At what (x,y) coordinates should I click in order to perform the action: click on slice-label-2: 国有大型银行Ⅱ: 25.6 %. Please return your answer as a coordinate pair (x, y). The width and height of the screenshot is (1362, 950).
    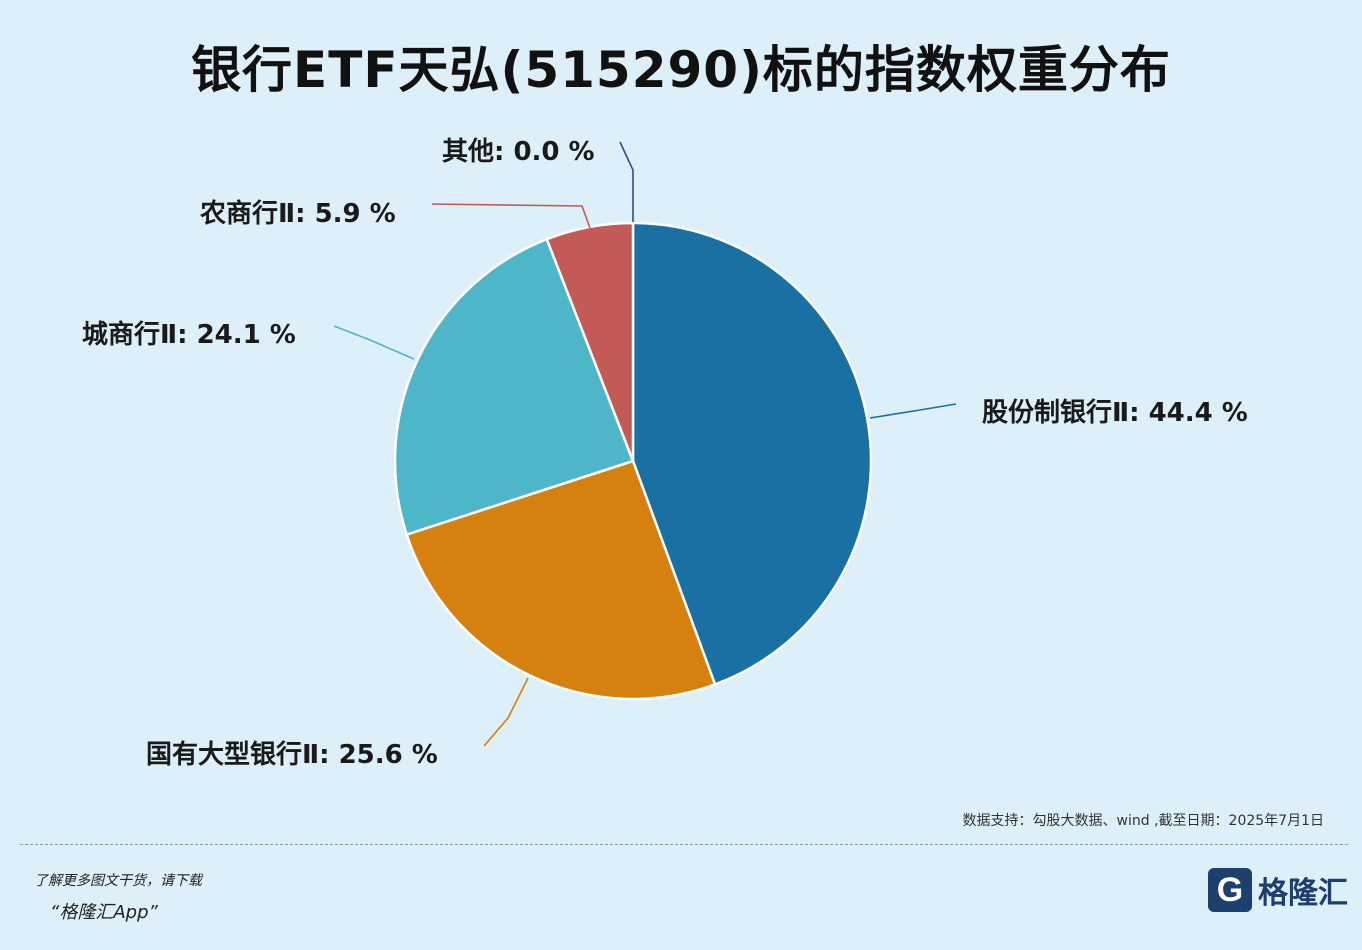
    Looking at the image, I should click on (292, 754).